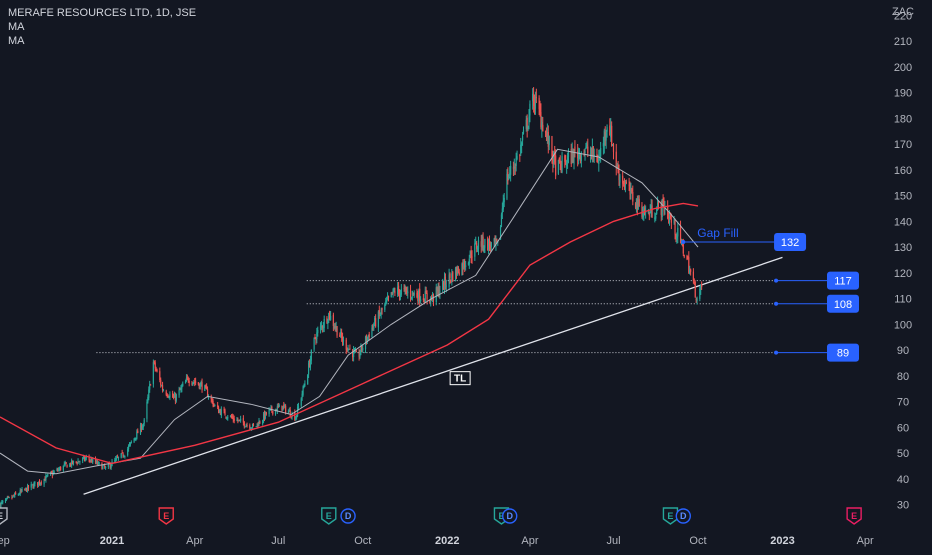 Image resolution: width=932 pixels, height=555 pixels. I want to click on level-dot, so click(776, 352).